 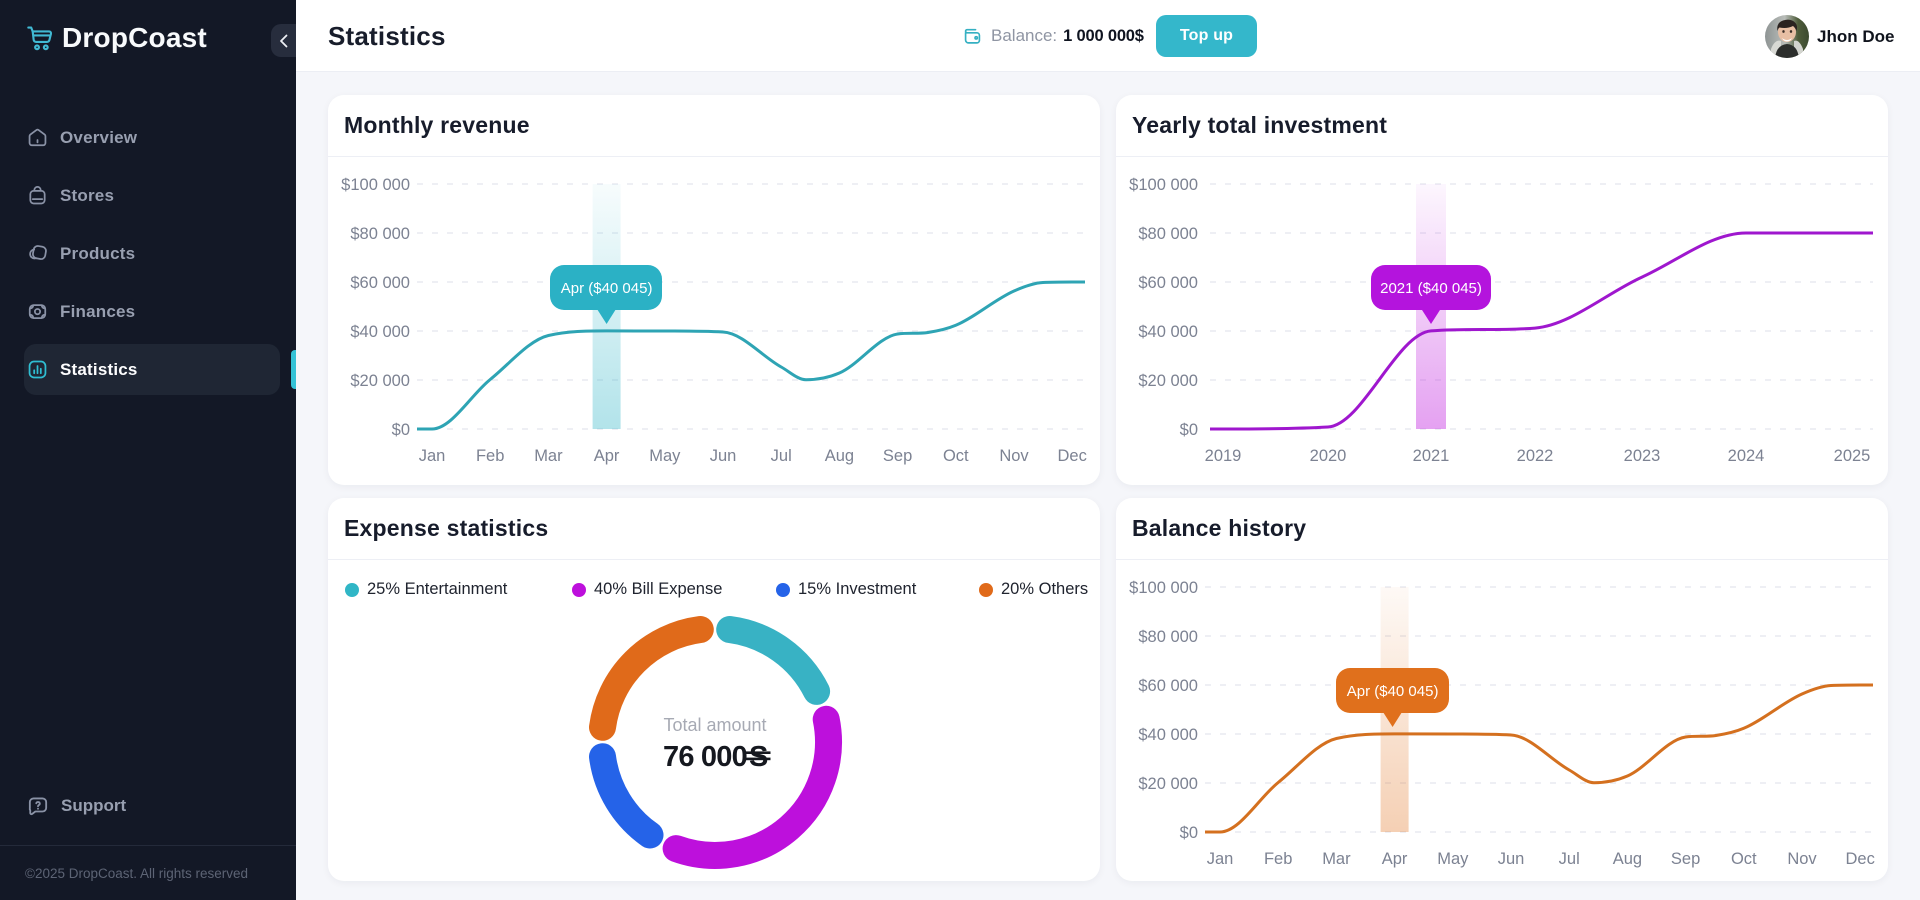 I want to click on svg-text: 2019, so click(x=1223, y=456).